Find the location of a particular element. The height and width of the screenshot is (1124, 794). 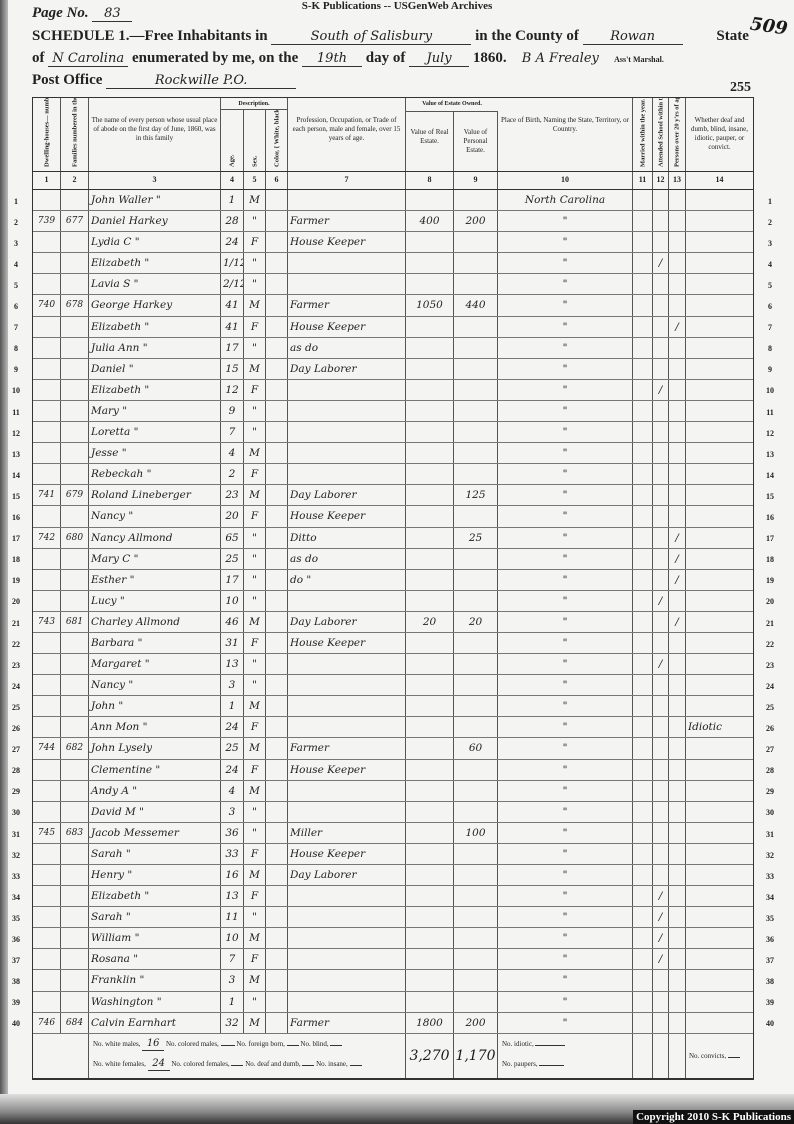

table-row: Elizabeth " 41 F House Keeper " / is located at coordinates (393, 327).